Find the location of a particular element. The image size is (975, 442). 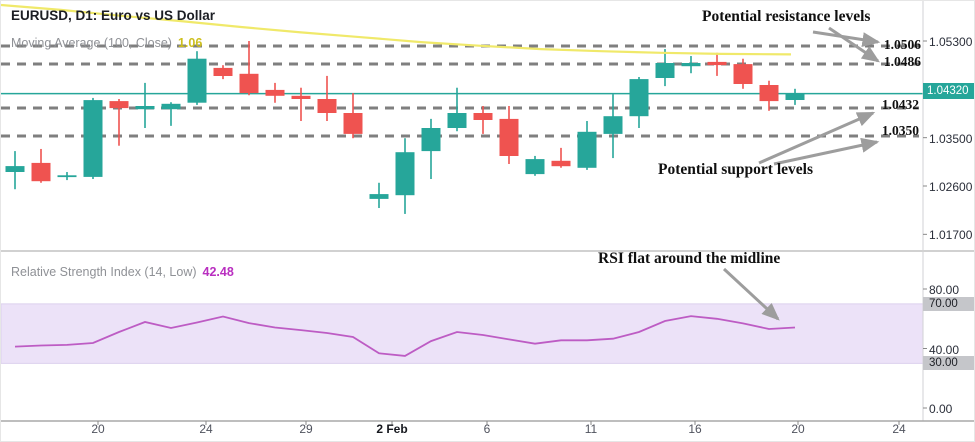

rsi-axis-label: 0.00 is located at coordinates (941, 409).